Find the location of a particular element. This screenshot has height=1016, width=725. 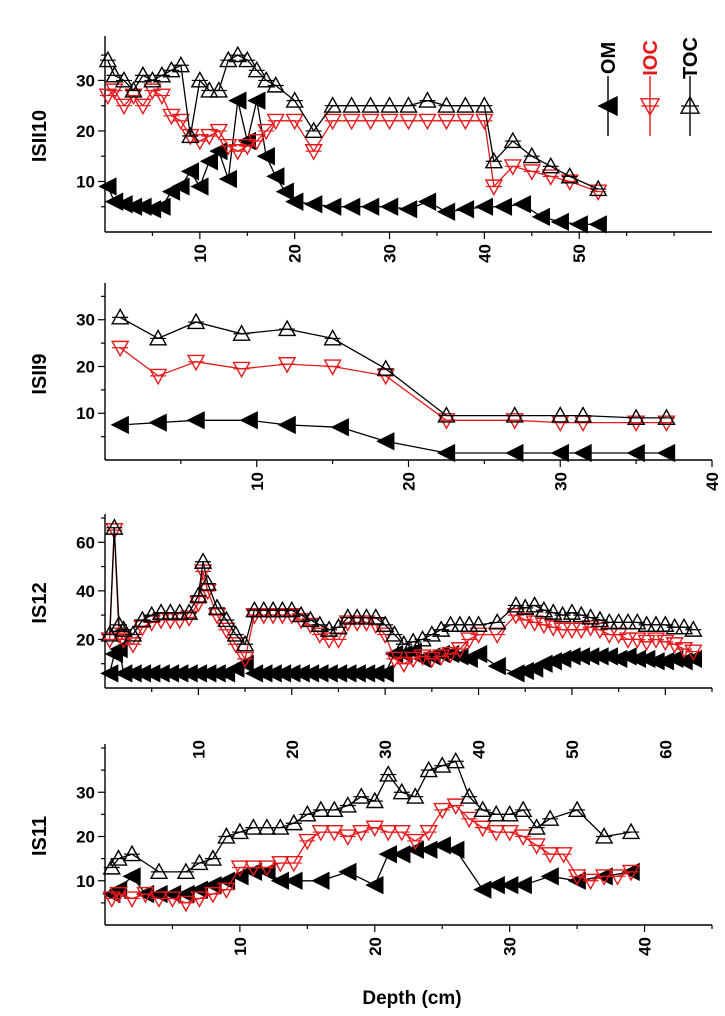

legend-marker is located at coordinates (650, 107).